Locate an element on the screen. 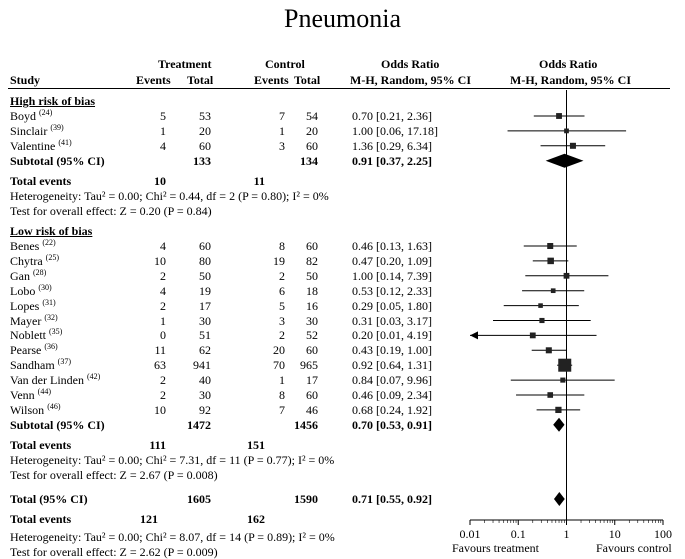  study-name: Venn (44) is located at coordinates (30, 395).